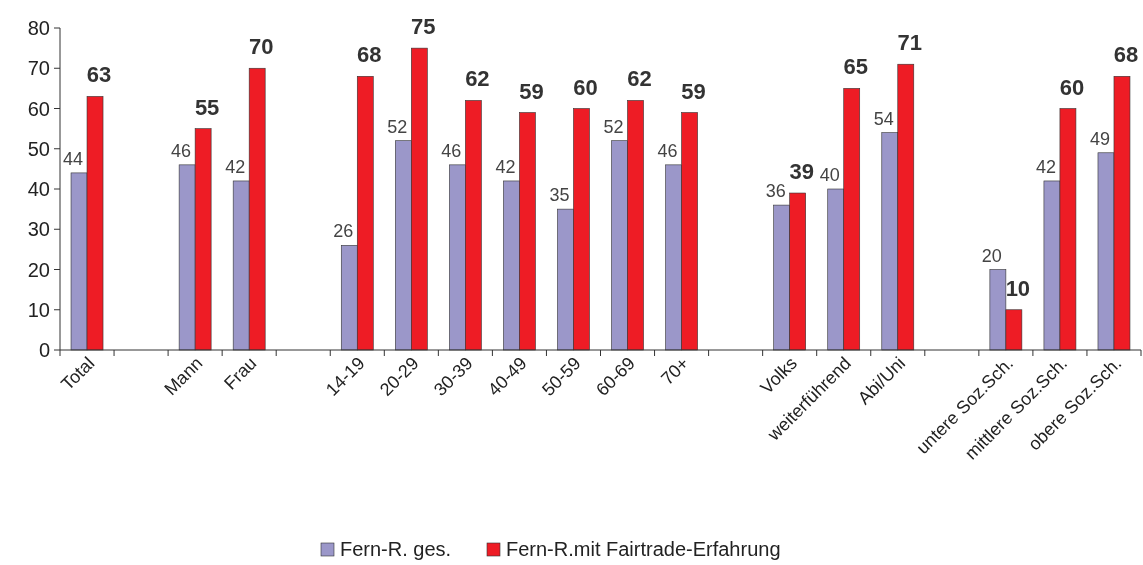  I want to click on data-label: 26, so click(343, 231).